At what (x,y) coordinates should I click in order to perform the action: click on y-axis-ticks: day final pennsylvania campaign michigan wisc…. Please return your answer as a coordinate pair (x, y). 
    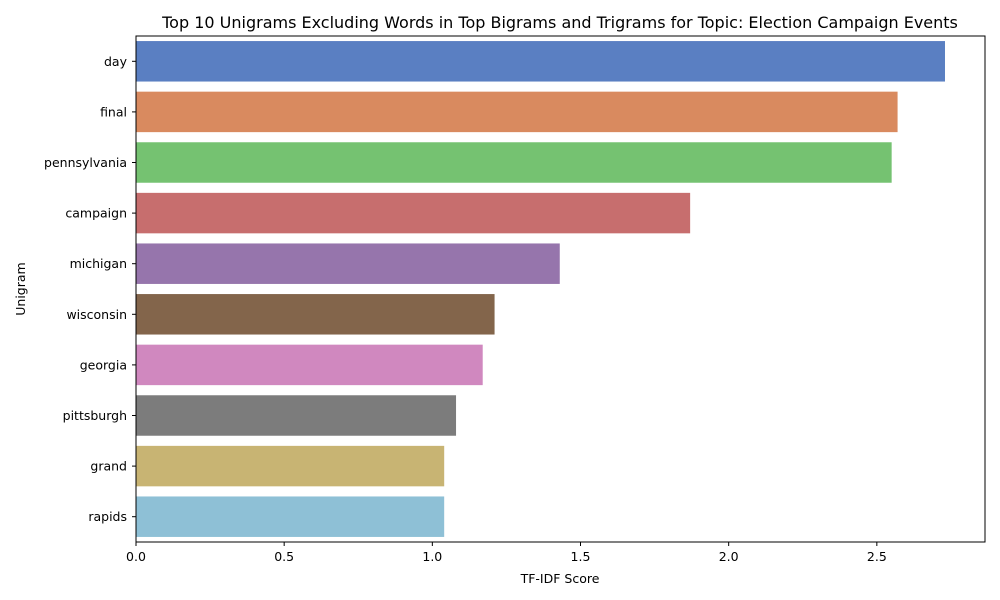
    Looking at the image, I should click on (90, 289).